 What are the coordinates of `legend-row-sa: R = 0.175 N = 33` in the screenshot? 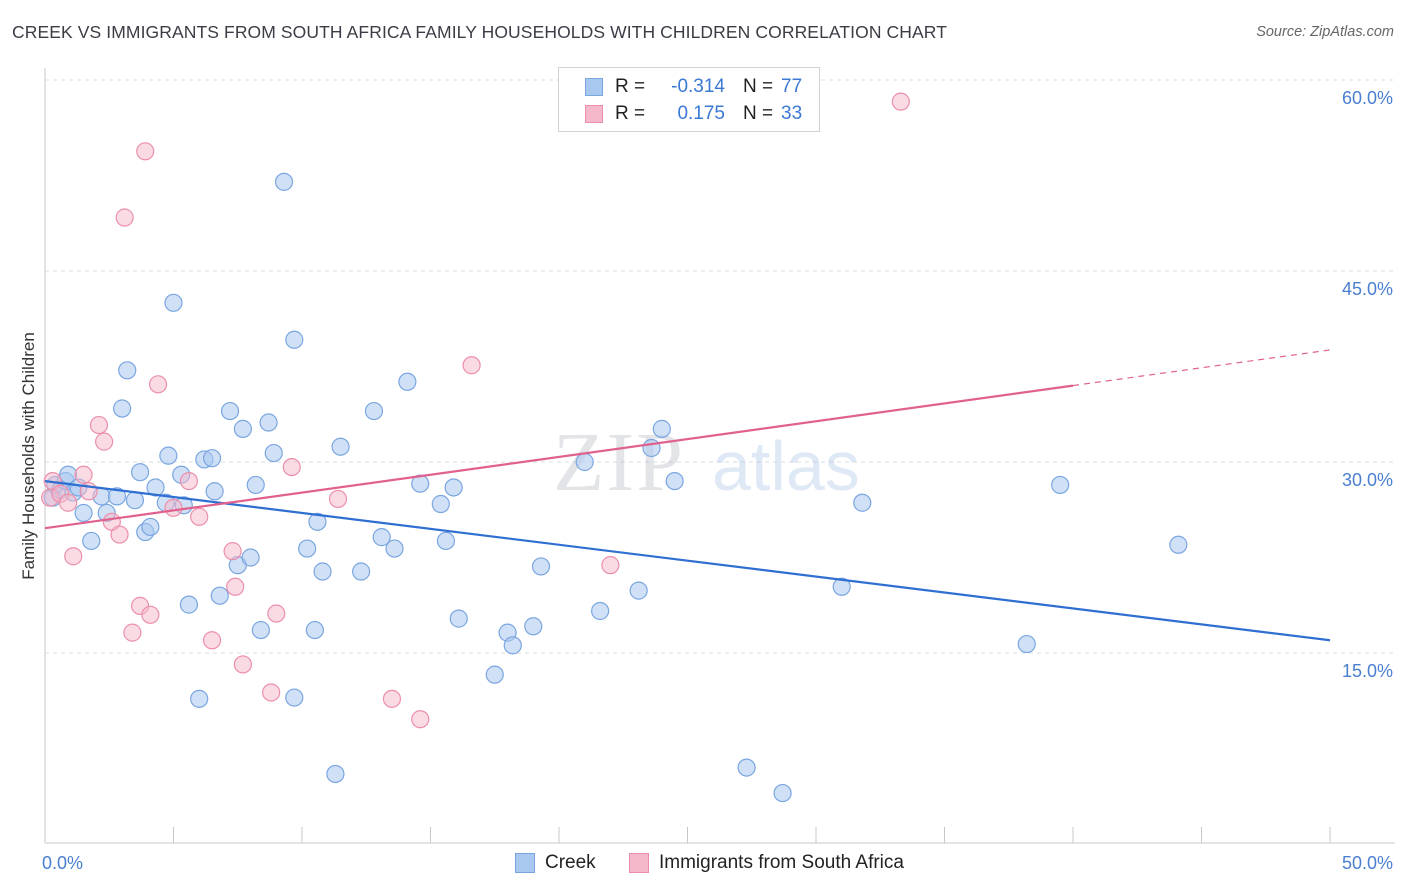 It's located at (693, 114).